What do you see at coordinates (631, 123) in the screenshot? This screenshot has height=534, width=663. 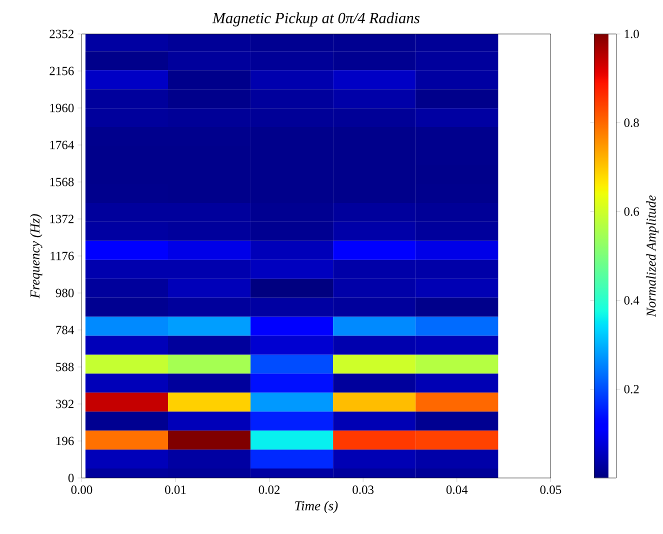 I see `color-bar-label: 0.8` at bounding box center [631, 123].